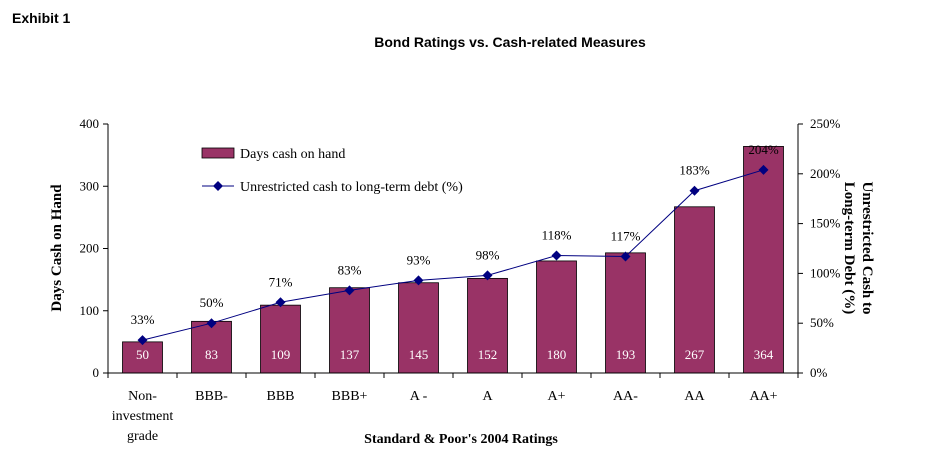  I want to click on x-tick-label-7-0: AA-, so click(625, 396).